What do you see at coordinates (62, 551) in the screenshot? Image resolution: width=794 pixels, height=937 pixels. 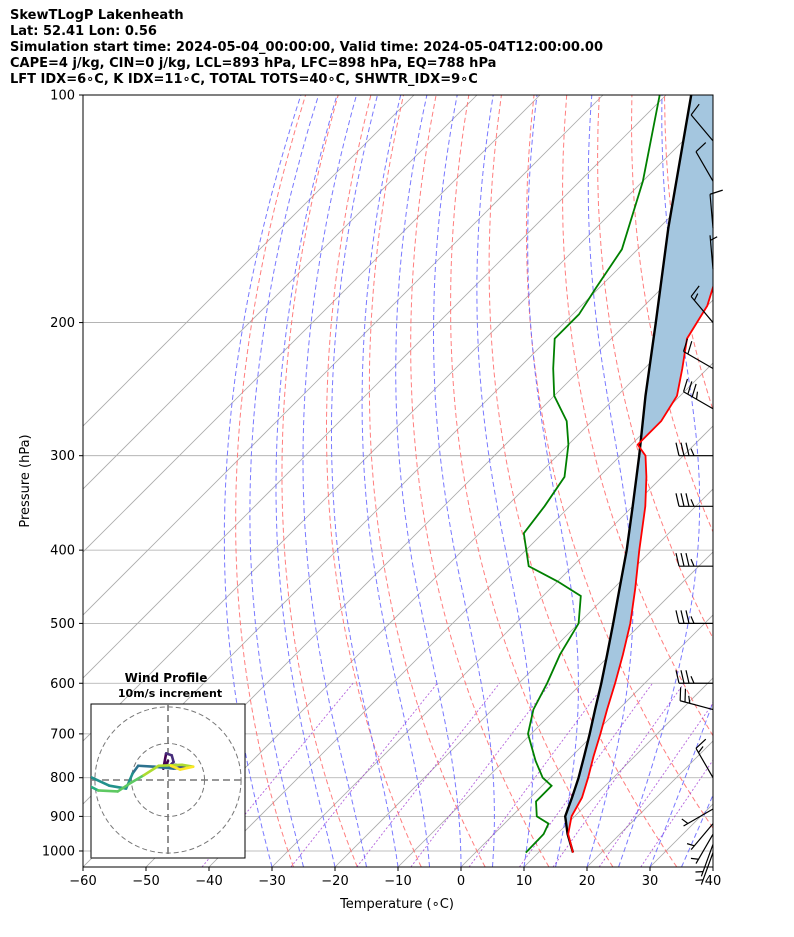 I see `y-tick-label: 400` at bounding box center [62, 551].